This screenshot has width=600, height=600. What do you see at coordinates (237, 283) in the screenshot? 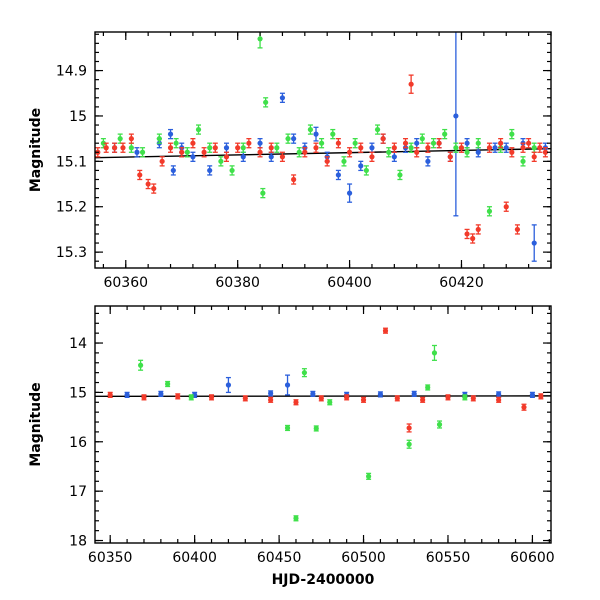
I see `x-tick-label: 60380` at bounding box center [237, 283].